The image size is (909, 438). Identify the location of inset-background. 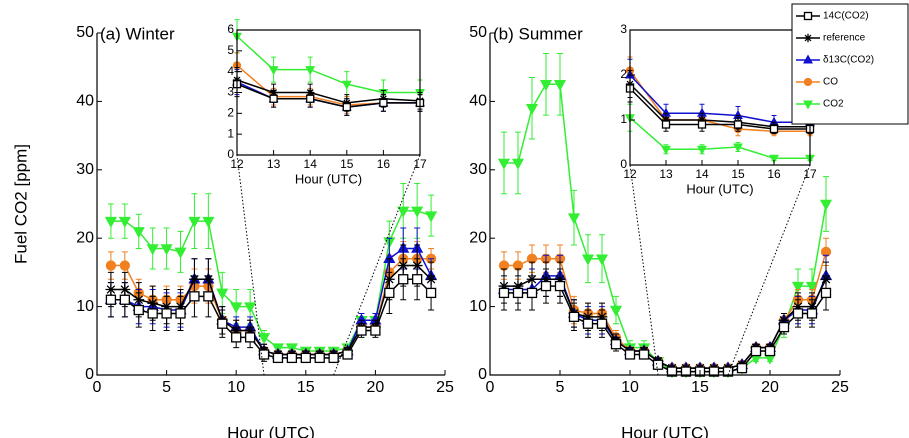
(720, 97).